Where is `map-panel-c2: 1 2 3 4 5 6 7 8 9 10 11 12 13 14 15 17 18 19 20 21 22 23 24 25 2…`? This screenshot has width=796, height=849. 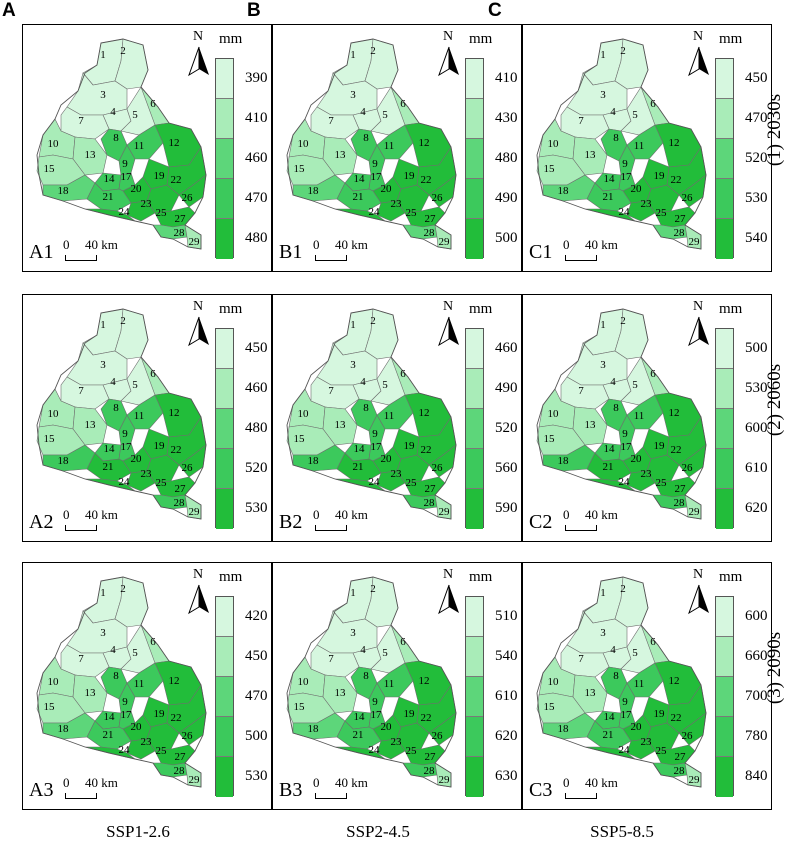
map-panel-c2: 1 2 3 4 5 6 7 8 9 10 11 12 13 14 15 17 18 19 20 21 22 23 24 25 2… is located at coordinates (647, 418).